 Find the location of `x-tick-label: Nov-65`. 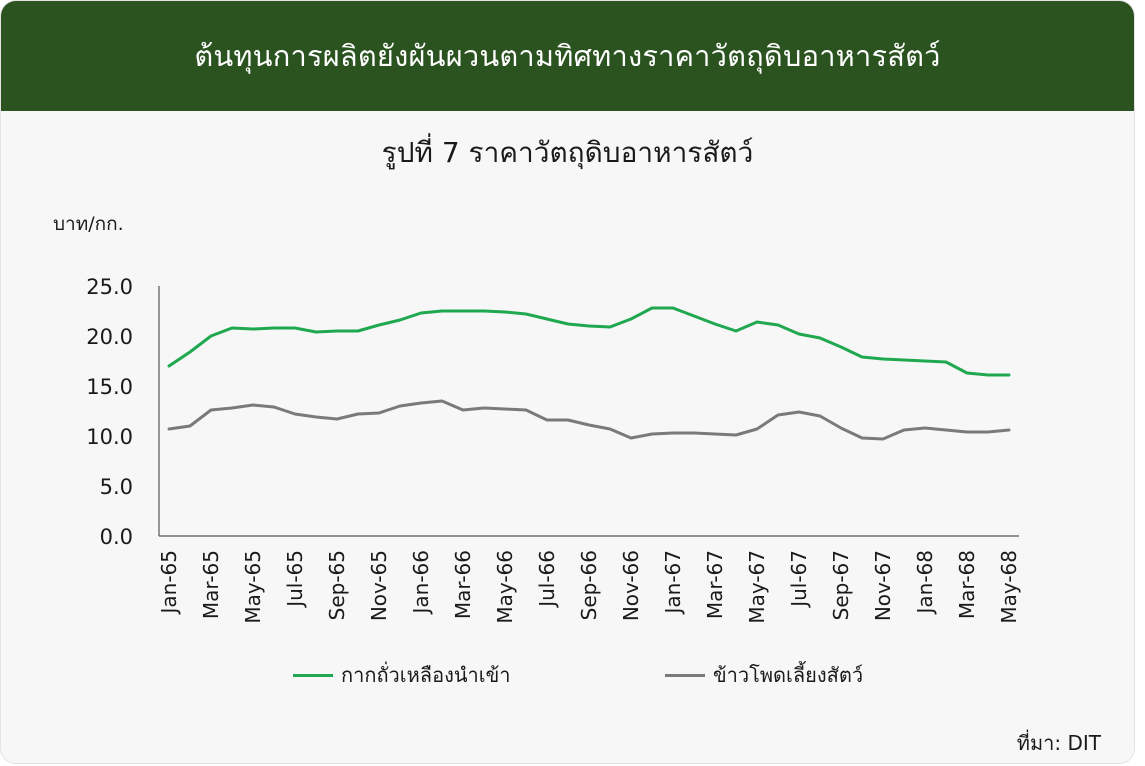

x-tick-label: Nov-65 is located at coordinates (379, 585).